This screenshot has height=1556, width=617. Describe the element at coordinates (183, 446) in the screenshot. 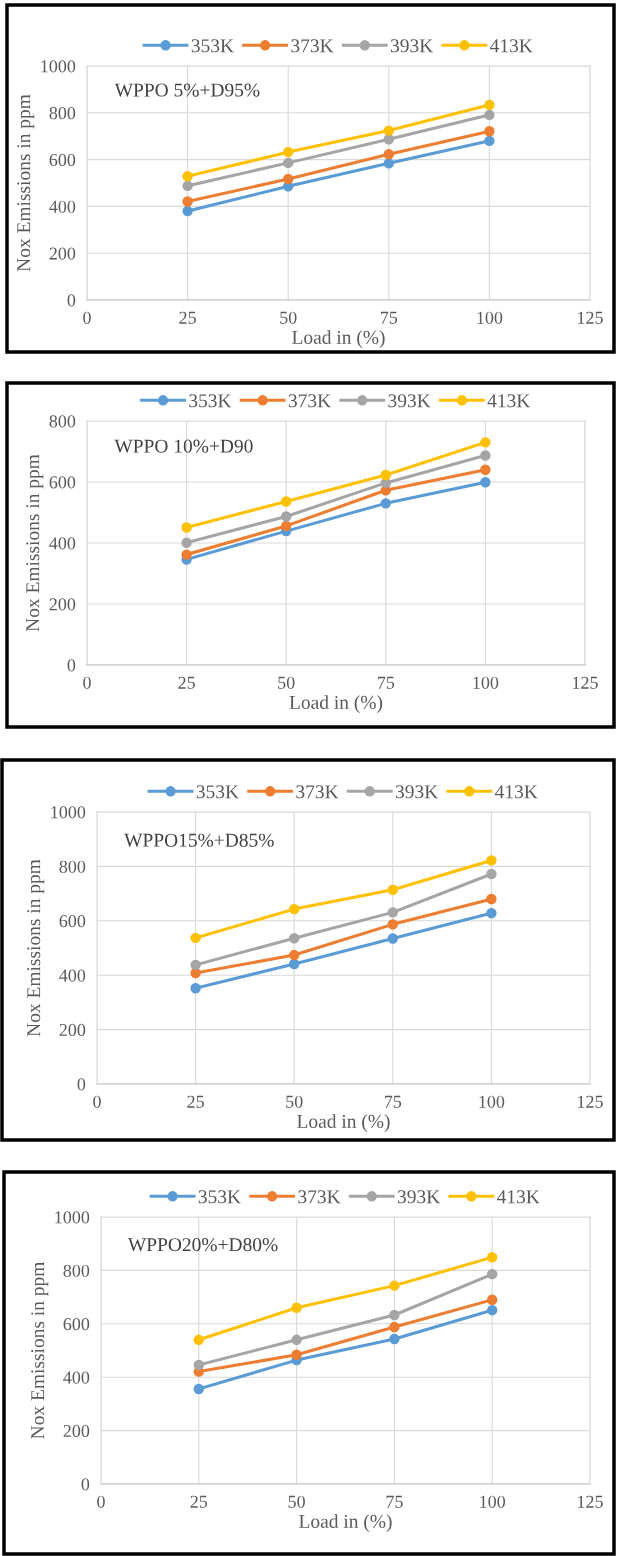

I see `annotation: WPPO 10%+D90` at that location.